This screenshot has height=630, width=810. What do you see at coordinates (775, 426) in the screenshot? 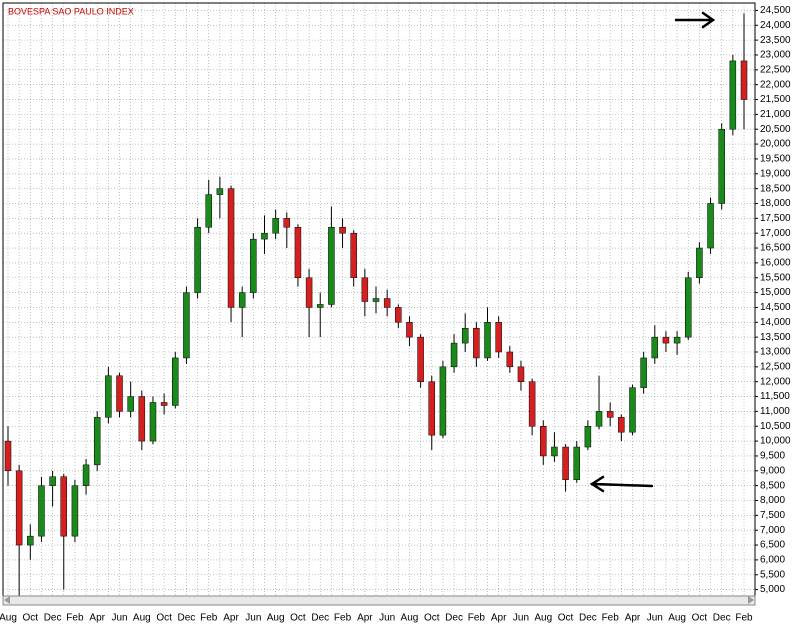
I see `y-tick-label: 10,500` at bounding box center [775, 426].